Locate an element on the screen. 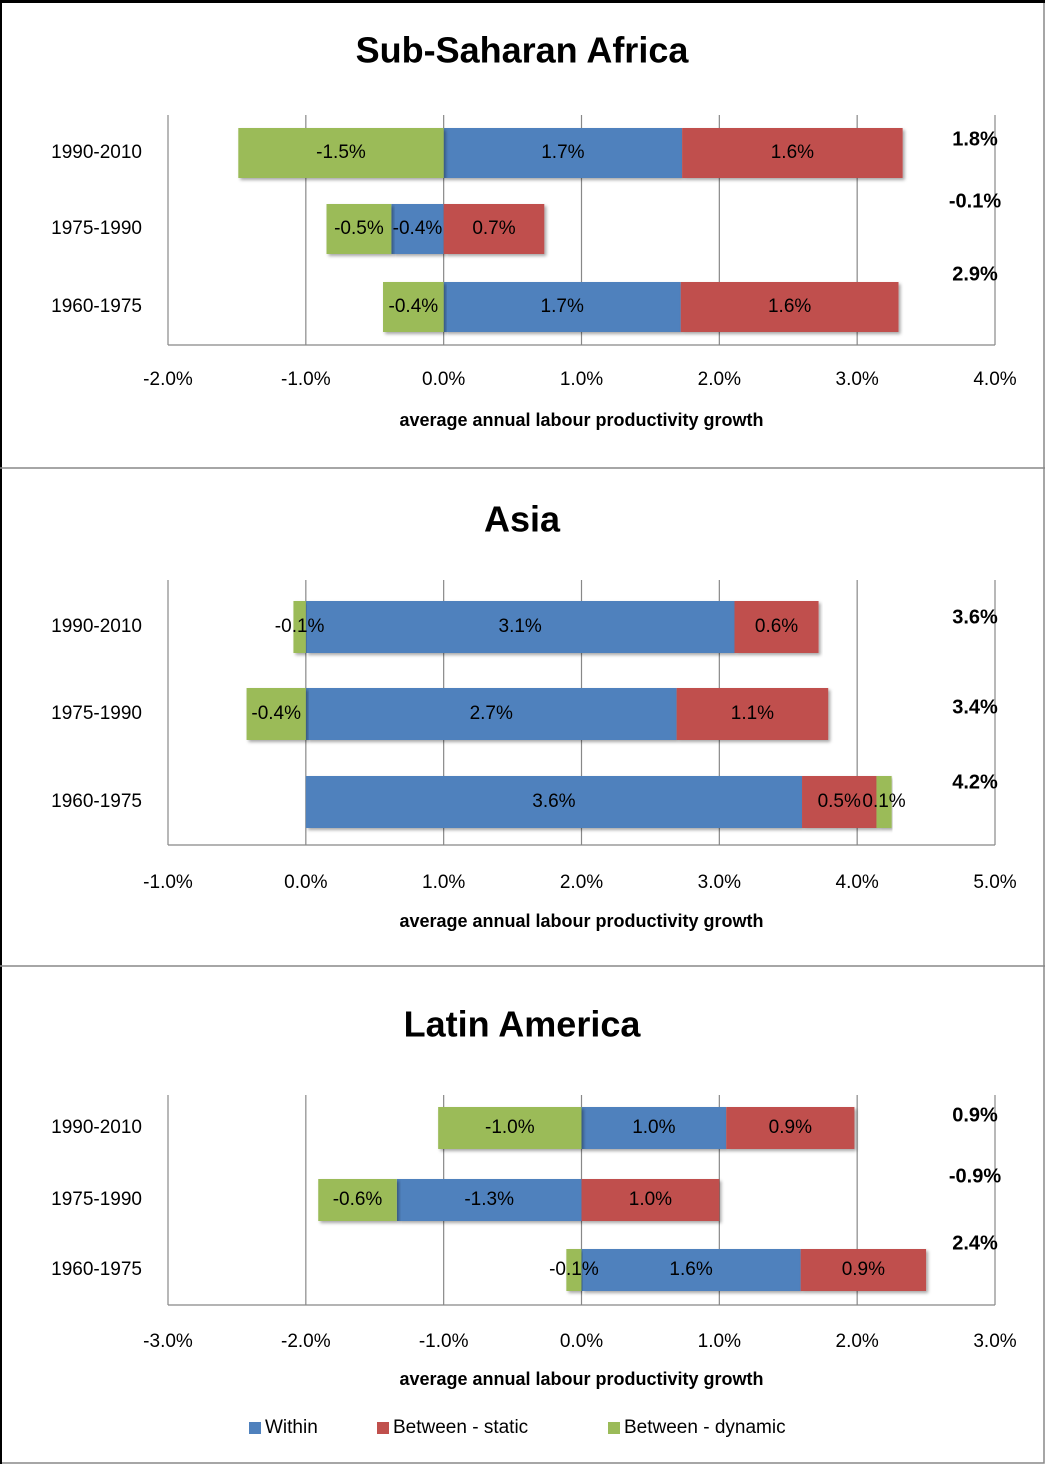 Image resolution: width=1045 pixels, height=1464 pixels. data-label: 1.0% is located at coordinates (653, 1127).